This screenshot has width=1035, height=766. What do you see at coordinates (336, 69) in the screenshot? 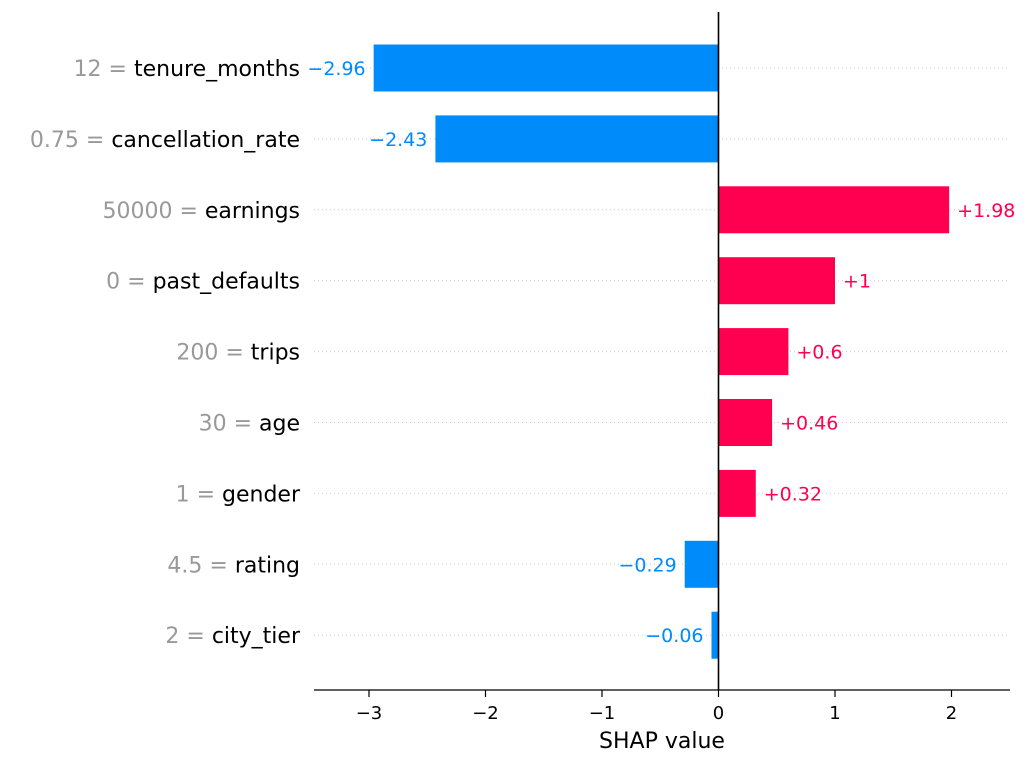
I see `value-label-tenure_months: −2.96` at bounding box center [336, 69].